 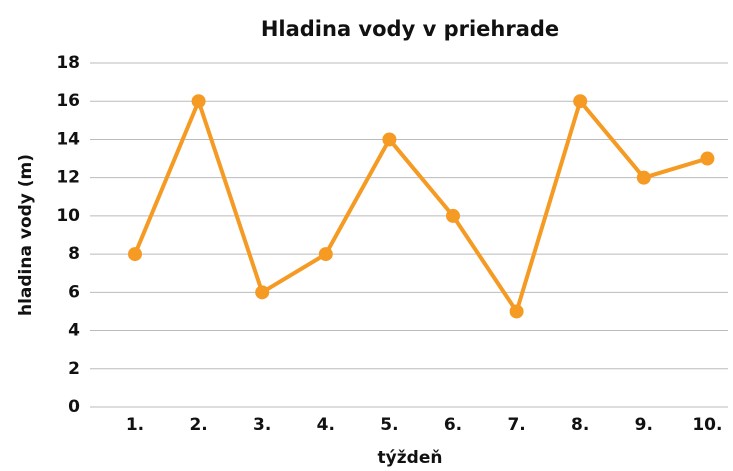 What do you see at coordinates (74, 292) in the screenshot?
I see `y-tick-label: 6` at bounding box center [74, 292].